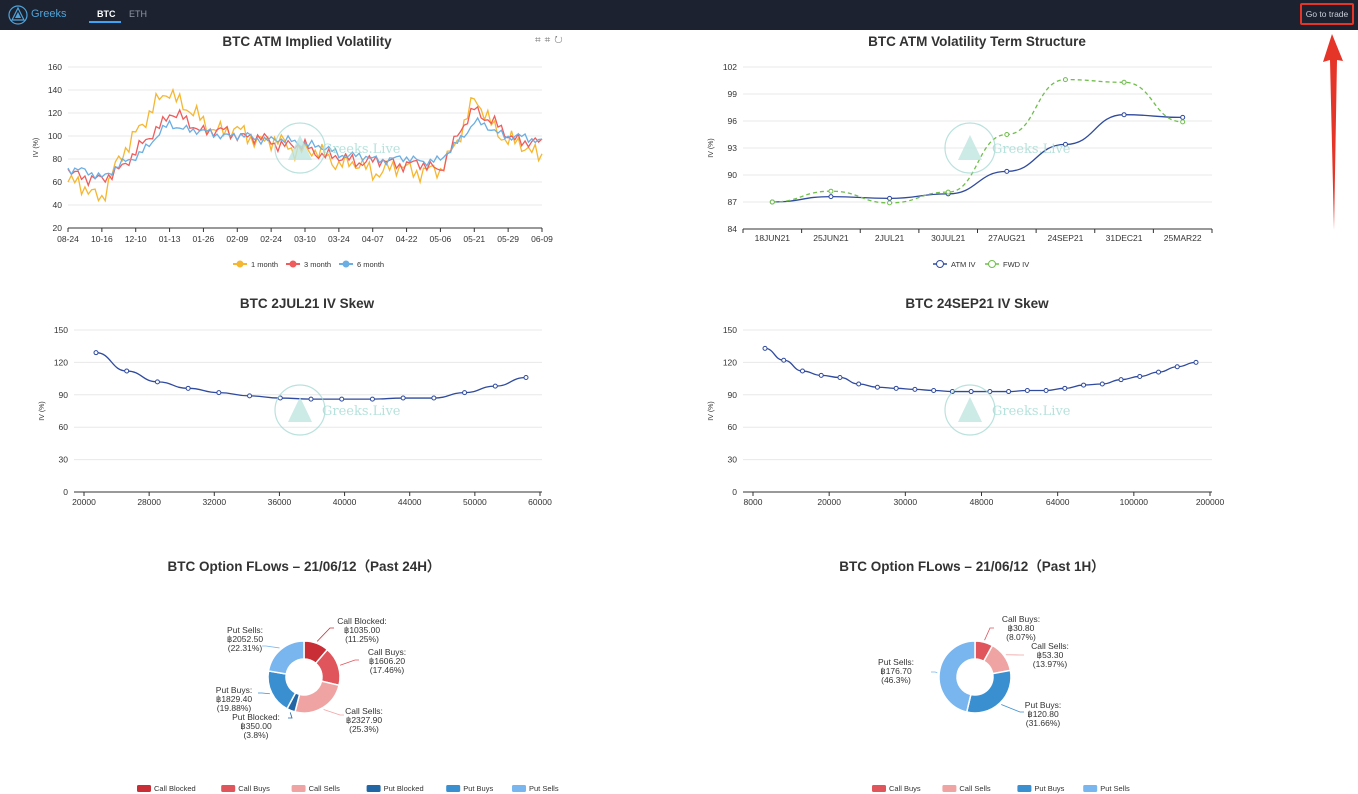 The width and height of the screenshot is (1358, 794). What do you see at coordinates (245, 648) in the screenshot?
I see `pie-label-line-text: (22.31%)` at bounding box center [245, 648].